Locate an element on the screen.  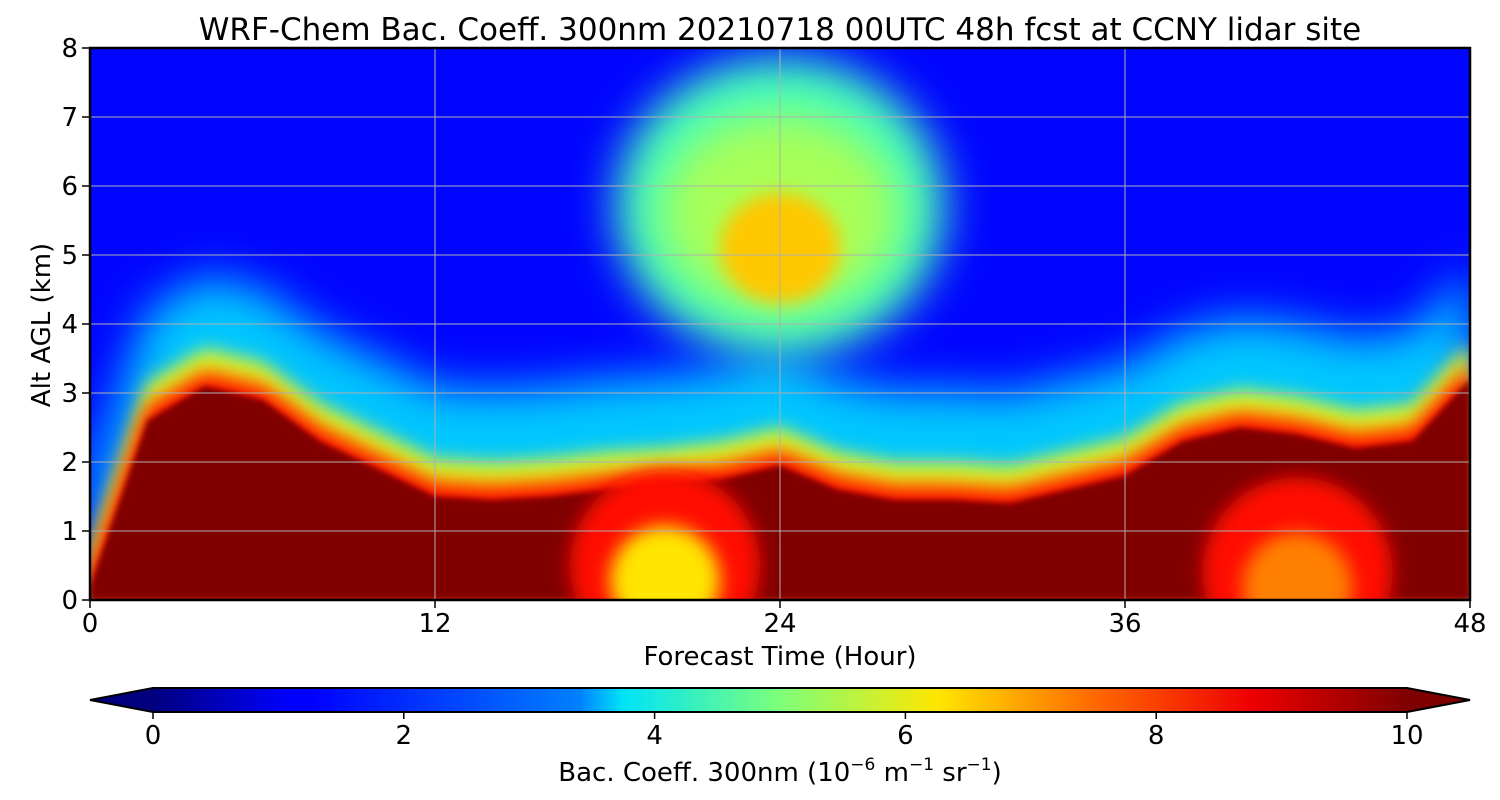
y-axis-ticks: 0 1 2 3 4 5 6 7 8 is located at coordinates (75, 325).